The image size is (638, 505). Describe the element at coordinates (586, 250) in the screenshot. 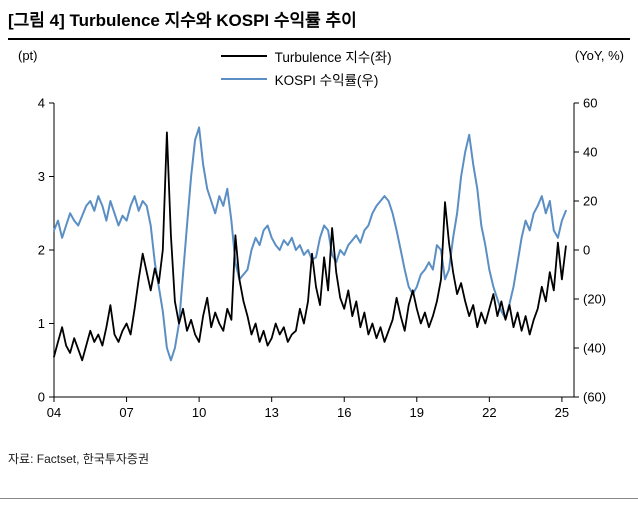

I see `right-axis-tick-label: 0` at that location.